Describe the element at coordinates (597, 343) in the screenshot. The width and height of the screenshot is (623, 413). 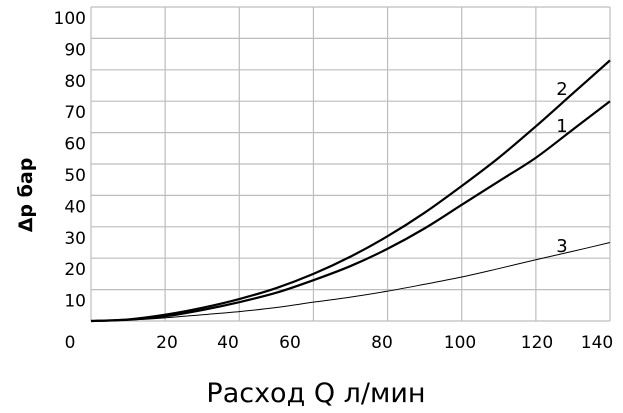
I see `x-tick-label: 140` at that location.